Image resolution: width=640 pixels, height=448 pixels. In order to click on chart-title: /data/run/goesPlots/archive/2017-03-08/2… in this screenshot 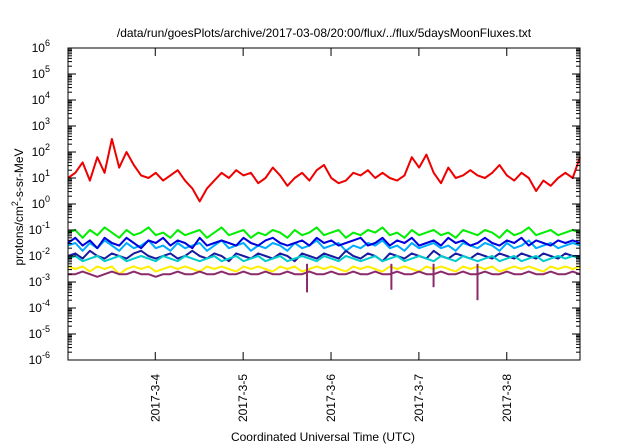, I will do `click(324, 33)`.